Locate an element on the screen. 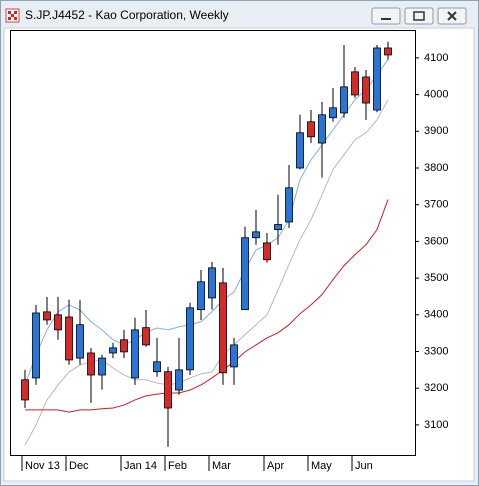 Image resolution: width=479 pixels, height=486 pixels. y-tick-label: 3600 is located at coordinates (436, 241).